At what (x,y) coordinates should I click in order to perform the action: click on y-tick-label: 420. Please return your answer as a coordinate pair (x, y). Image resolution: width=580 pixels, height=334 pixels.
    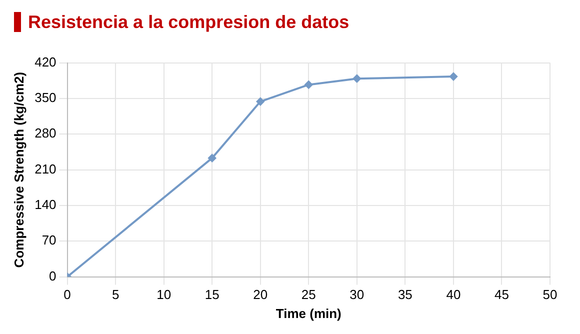
    Looking at the image, I should click on (45, 62).